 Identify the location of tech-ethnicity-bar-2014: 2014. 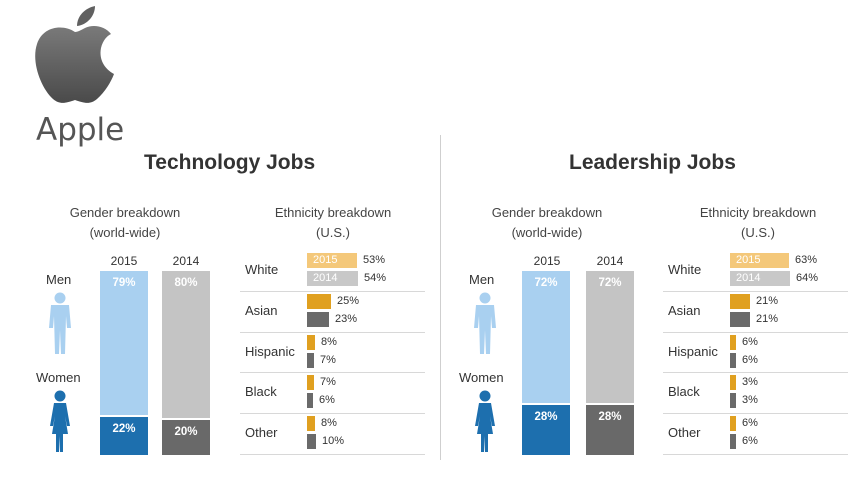
(332, 278).